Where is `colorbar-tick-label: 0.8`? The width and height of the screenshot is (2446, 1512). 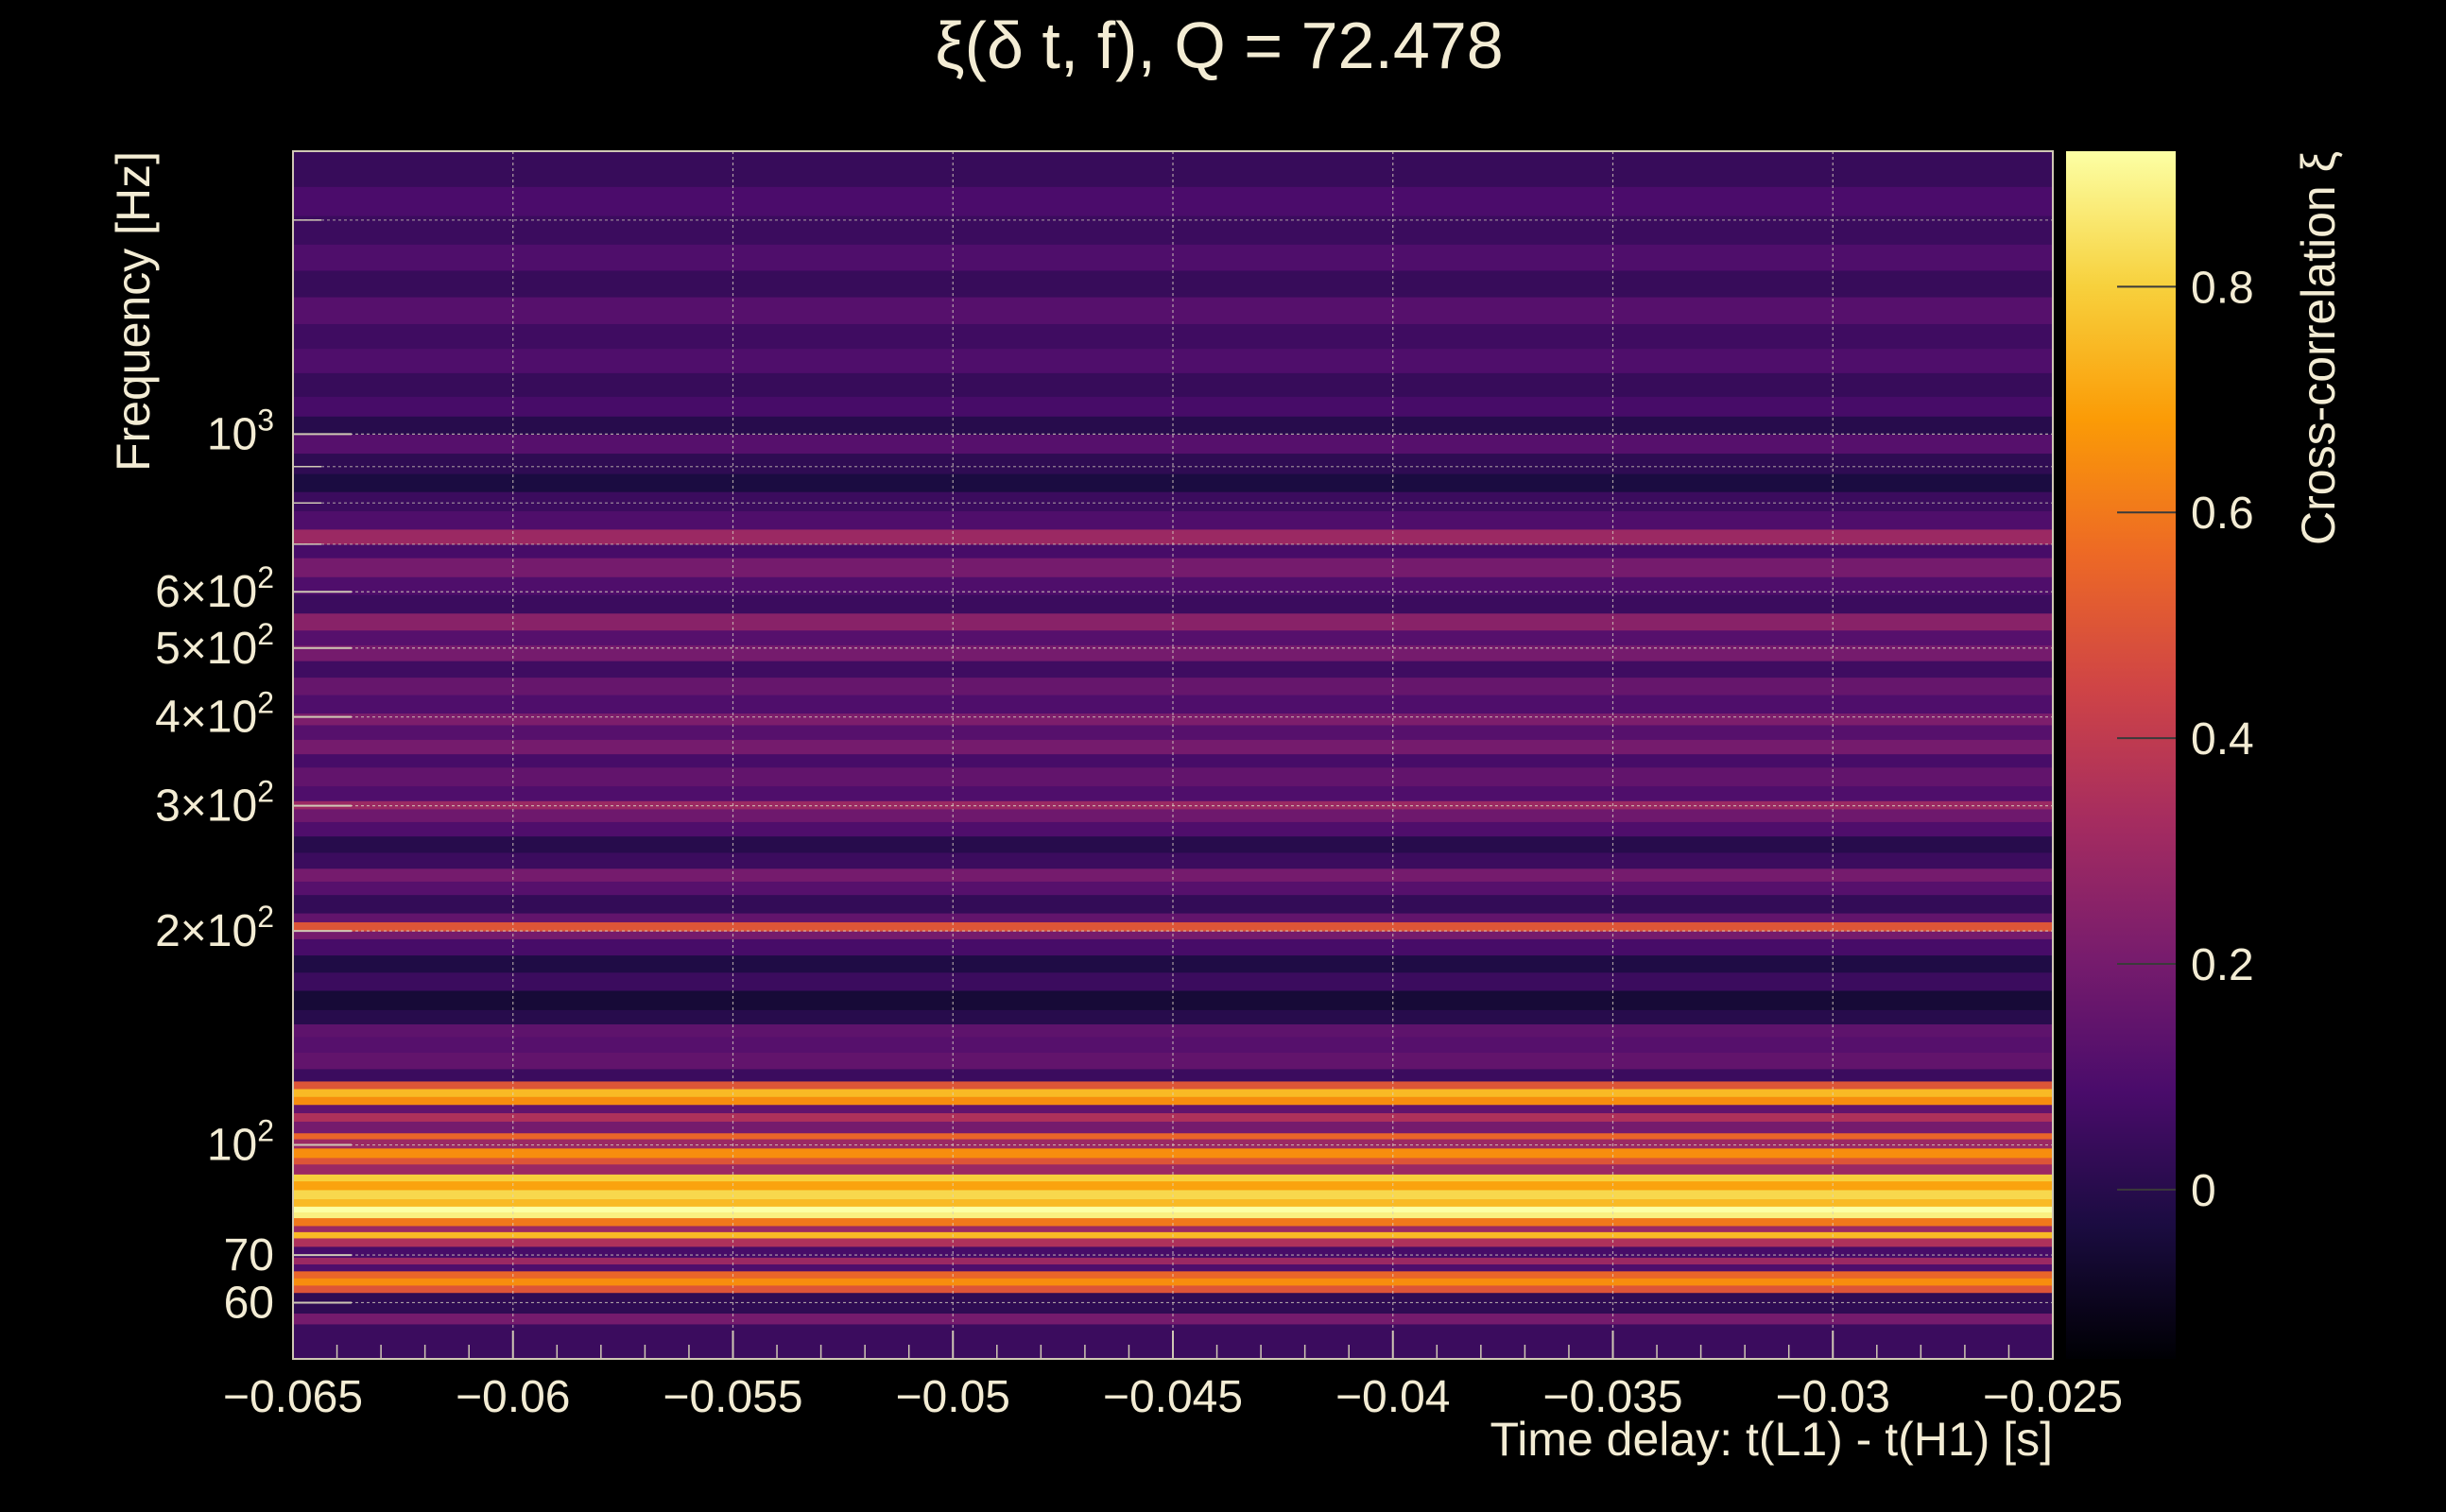 colorbar-tick-label: 0.8 is located at coordinates (2222, 288).